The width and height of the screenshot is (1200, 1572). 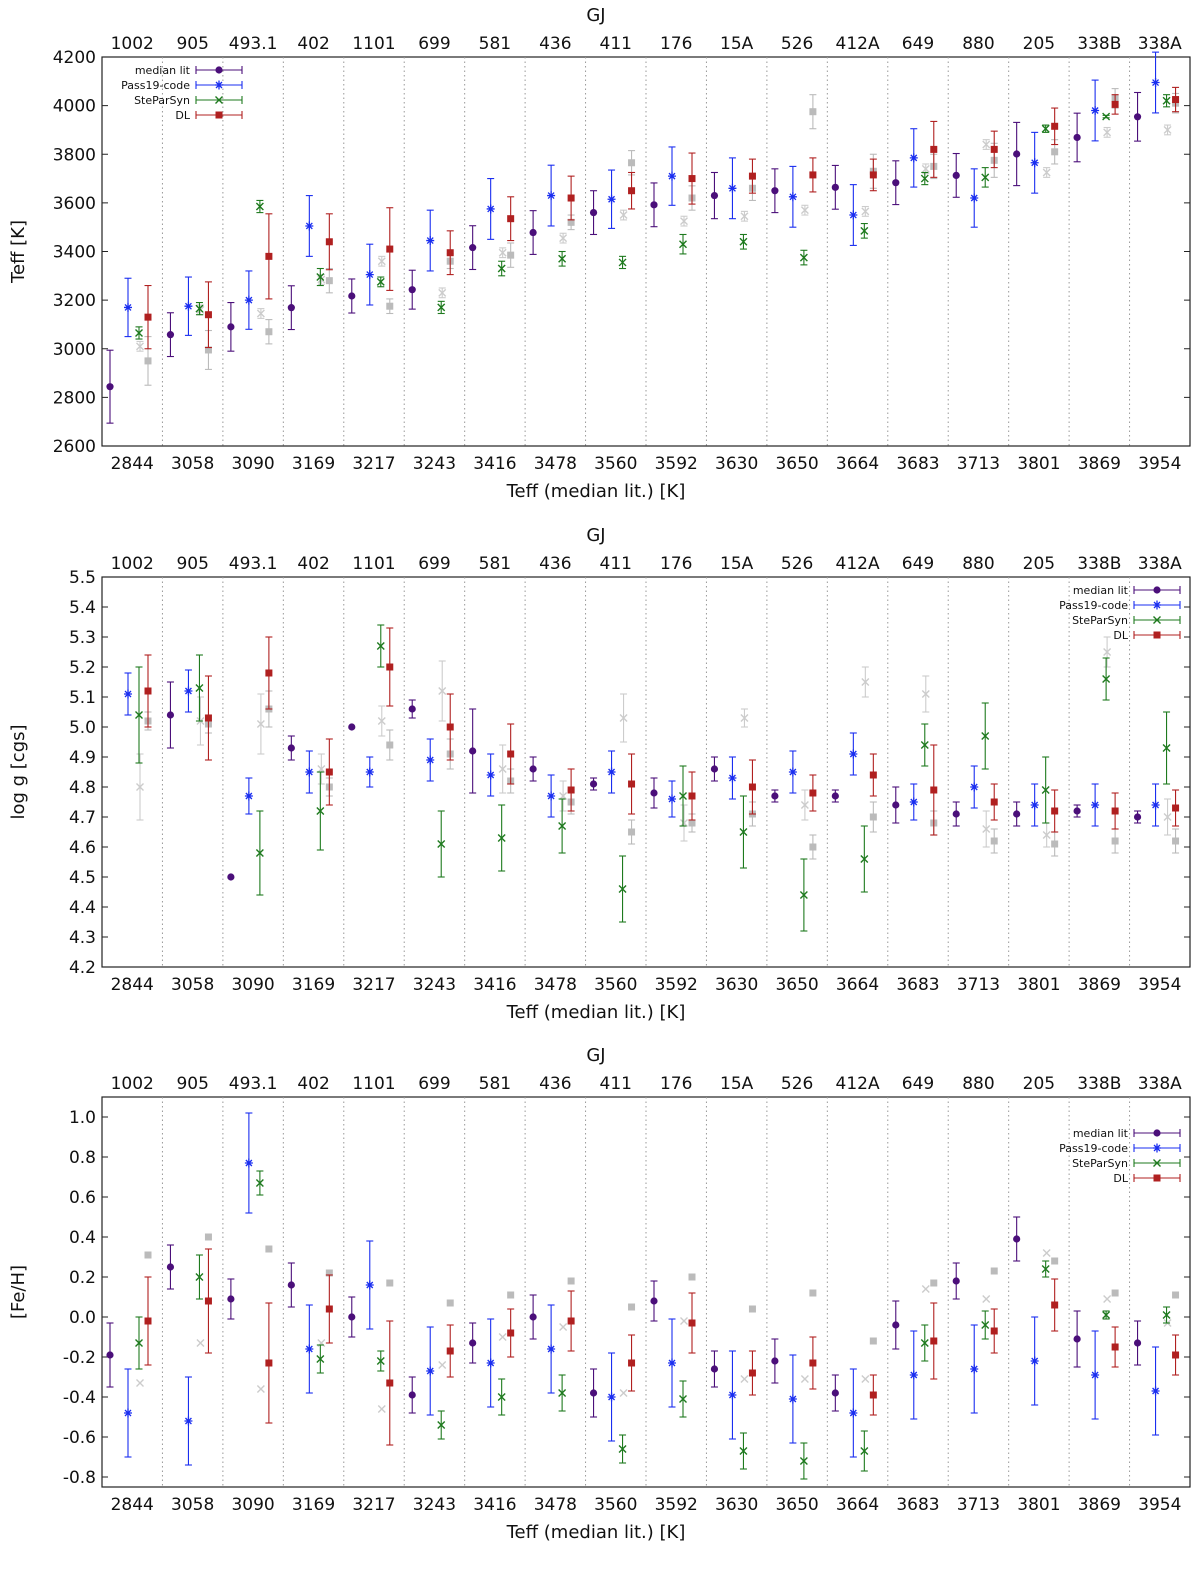 I want to click on y-tick-label: 3400, so click(x=74, y=253).